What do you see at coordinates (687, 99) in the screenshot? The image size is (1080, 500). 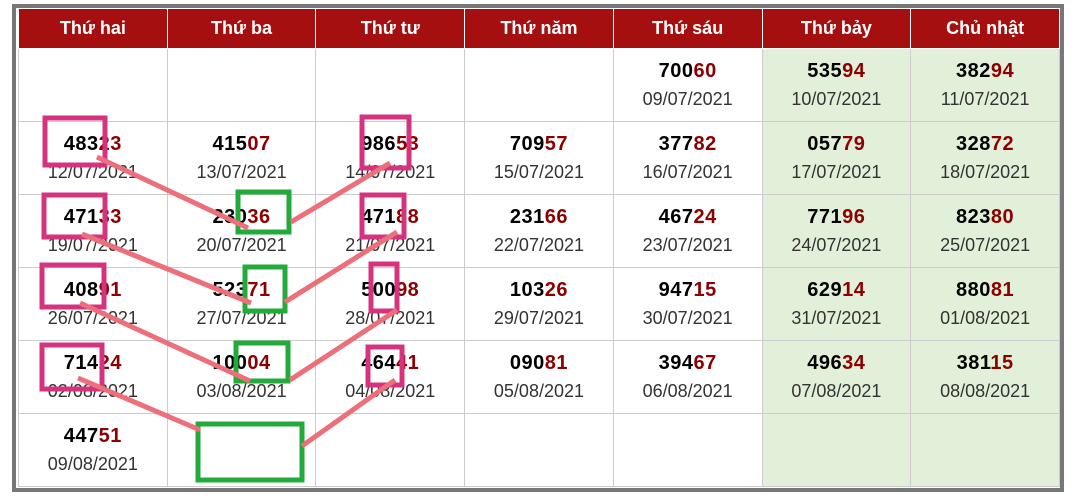 I see `result-date: 09/07/2021` at bounding box center [687, 99].